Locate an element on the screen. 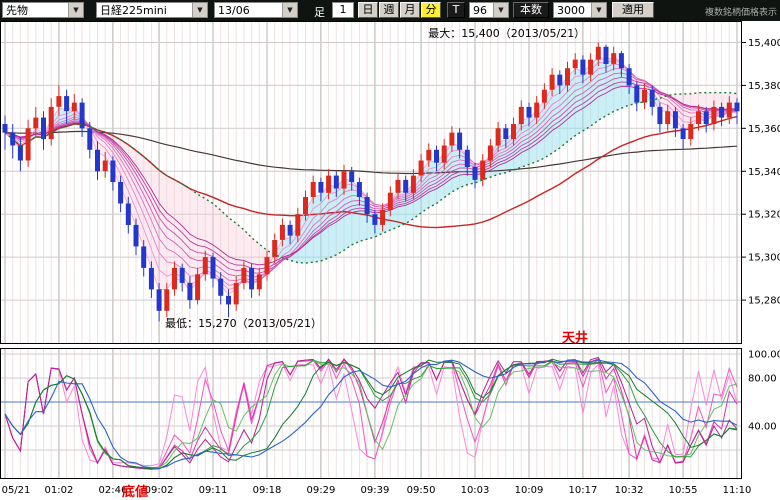  svg-text: 09:39 is located at coordinates (374, 490).